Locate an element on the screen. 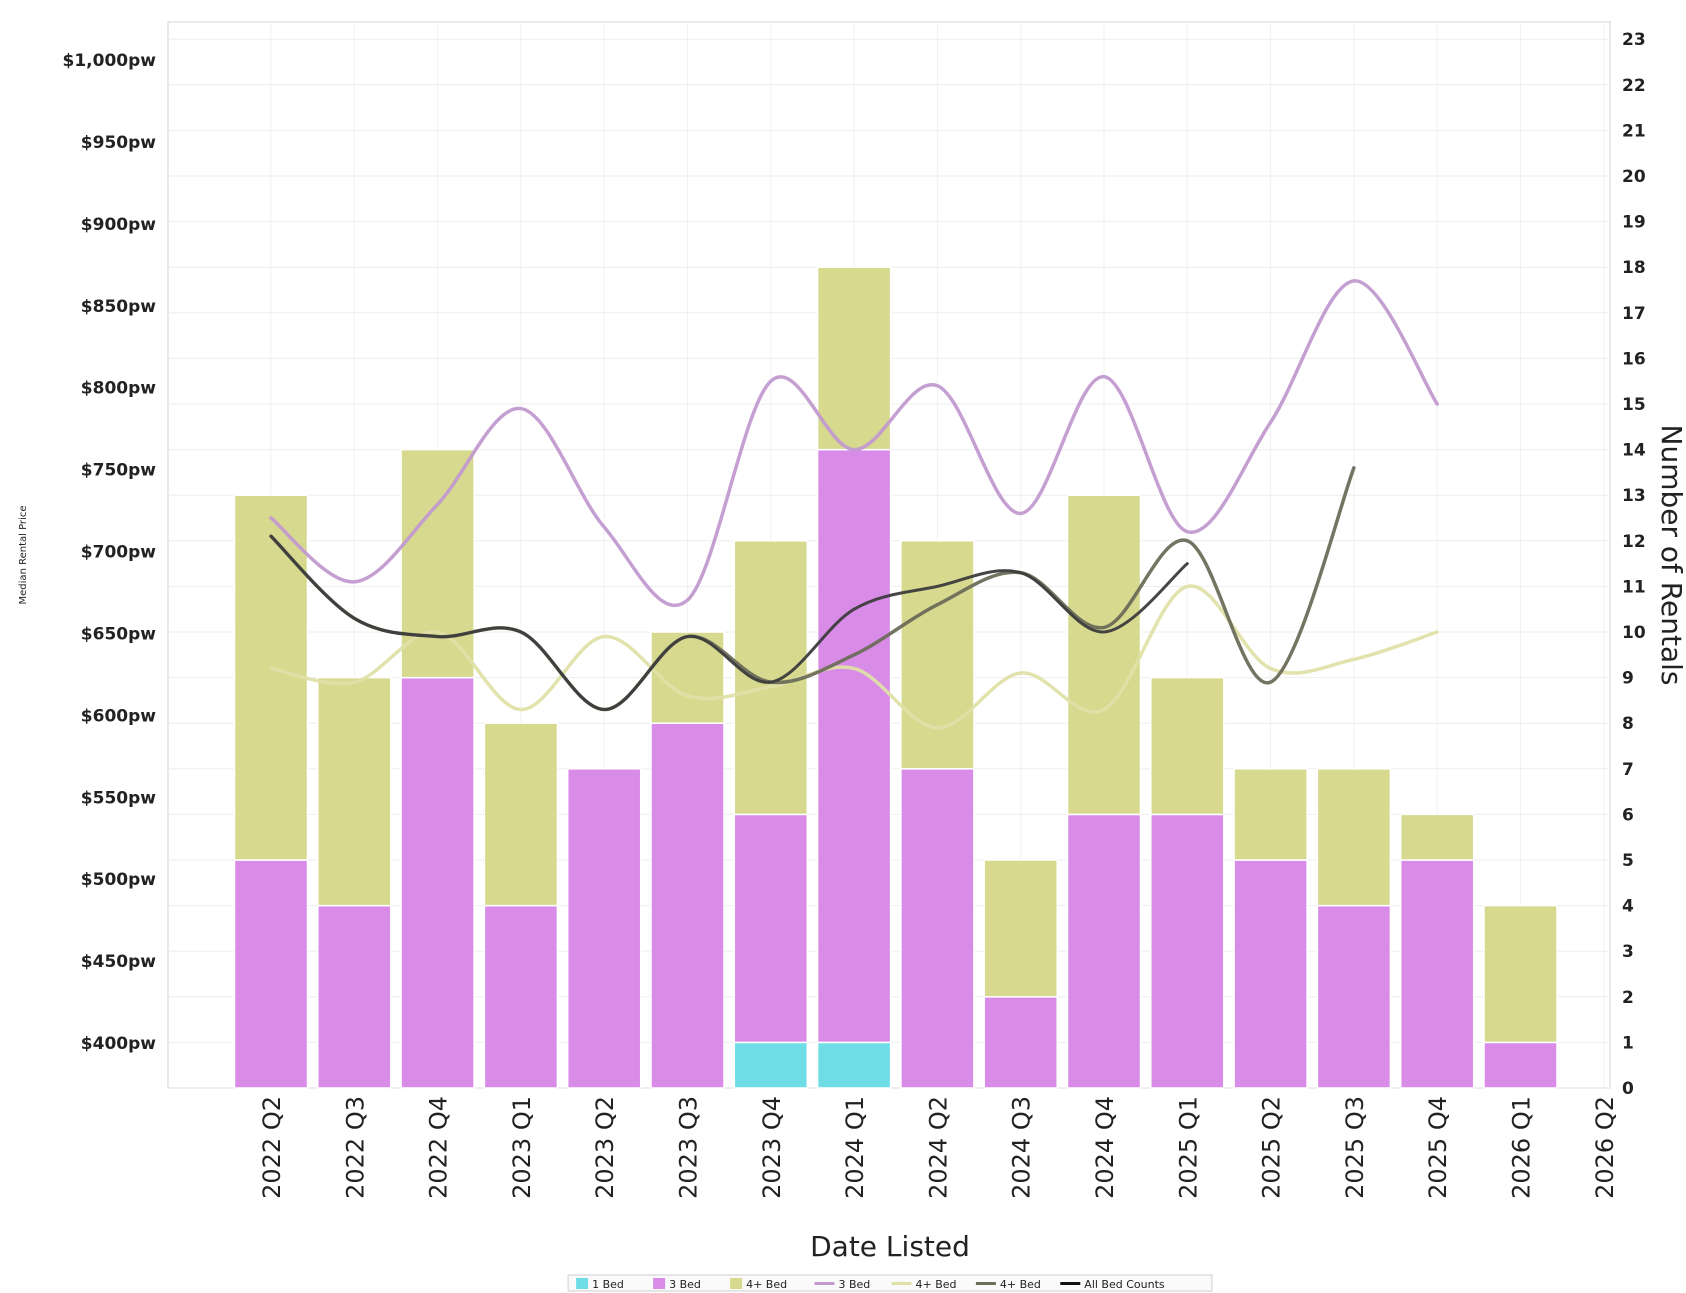 This screenshot has height=1293, width=1686. x-tick-label: 2022 Q3 is located at coordinates (355, 1147).